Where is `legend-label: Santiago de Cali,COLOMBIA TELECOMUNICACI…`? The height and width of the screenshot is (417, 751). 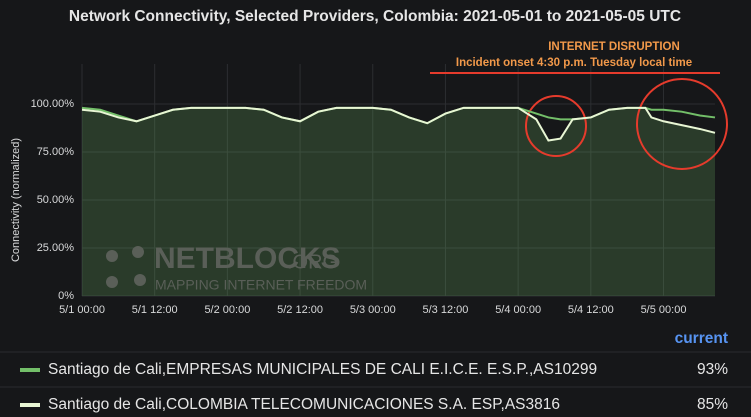
legend-label: Santiago de Cali,COLOMBIA TELECOMUNICACI… is located at coordinates (304, 404).